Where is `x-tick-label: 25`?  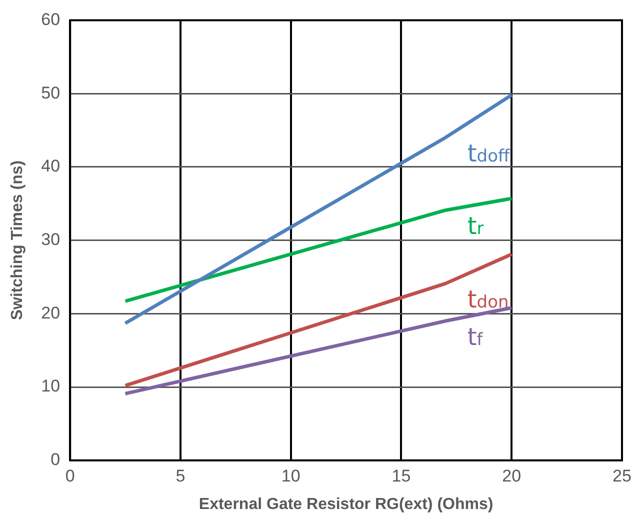
x-tick-label: 25 is located at coordinates (622, 476).